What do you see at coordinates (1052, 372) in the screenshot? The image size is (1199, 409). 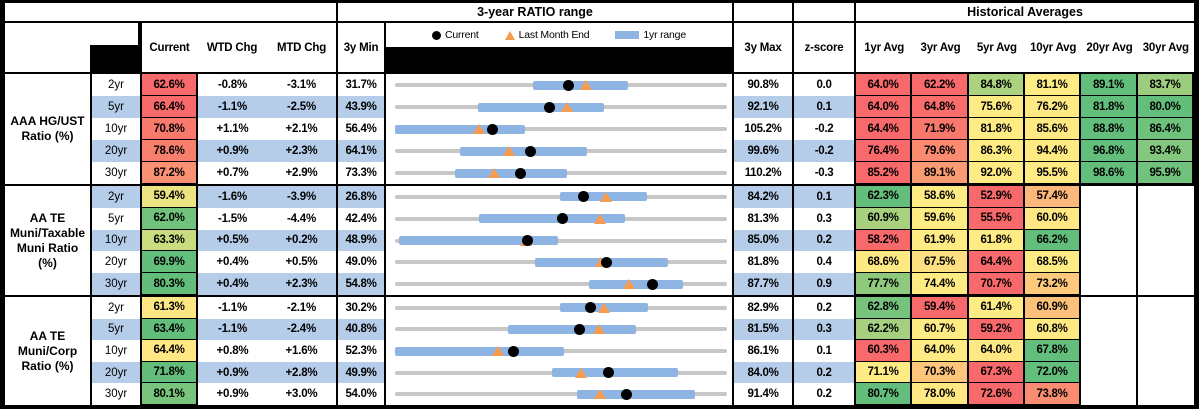 I see `avg-cell-10yr-avg: 72.0%` at bounding box center [1052, 372].